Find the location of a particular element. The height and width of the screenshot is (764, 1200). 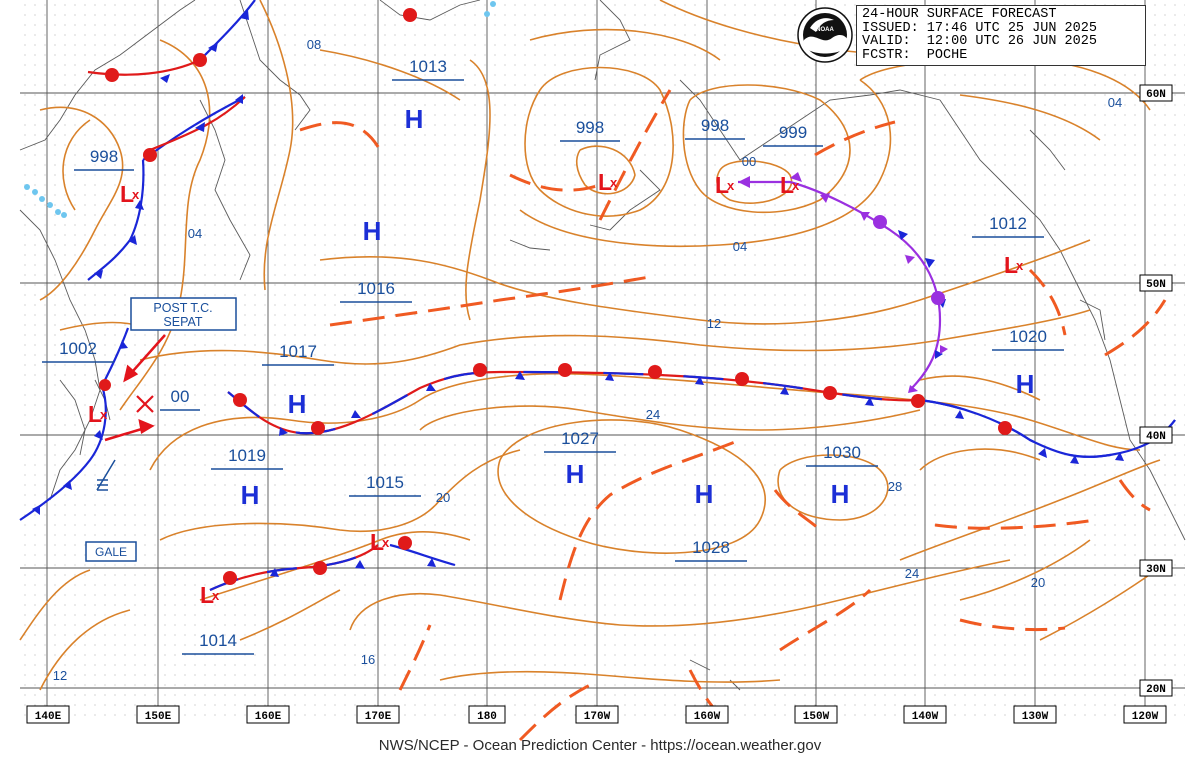

svg-text: POST T.C. is located at coordinates (182, 308).